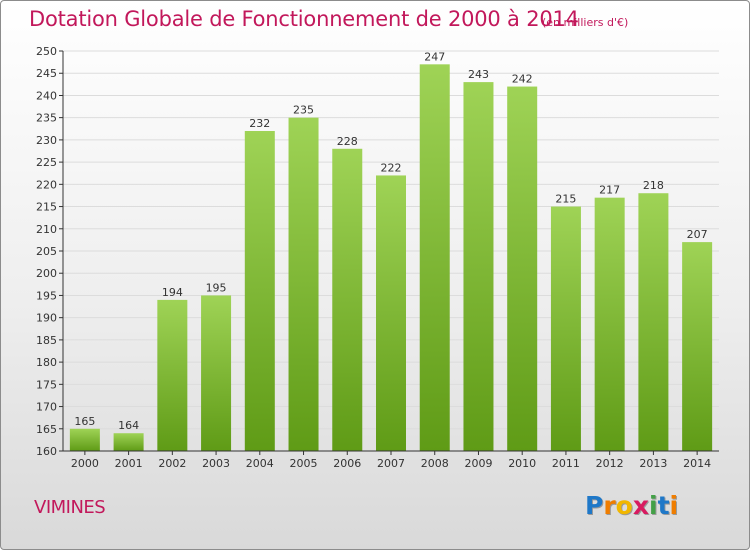 The height and width of the screenshot is (550, 750). Describe the element at coordinates (46, 429) in the screenshot. I see `y-tick-label: 165` at that location.